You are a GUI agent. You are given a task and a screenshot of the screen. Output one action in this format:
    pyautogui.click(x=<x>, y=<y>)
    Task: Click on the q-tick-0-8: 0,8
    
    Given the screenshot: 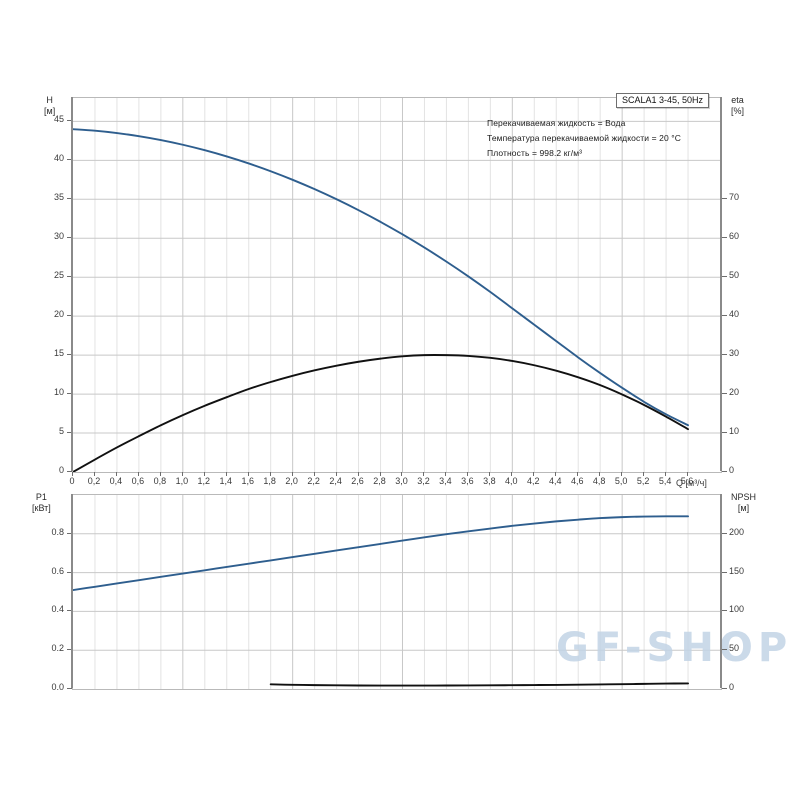 What is the action you would take?
    pyautogui.click(x=160, y=481)
    